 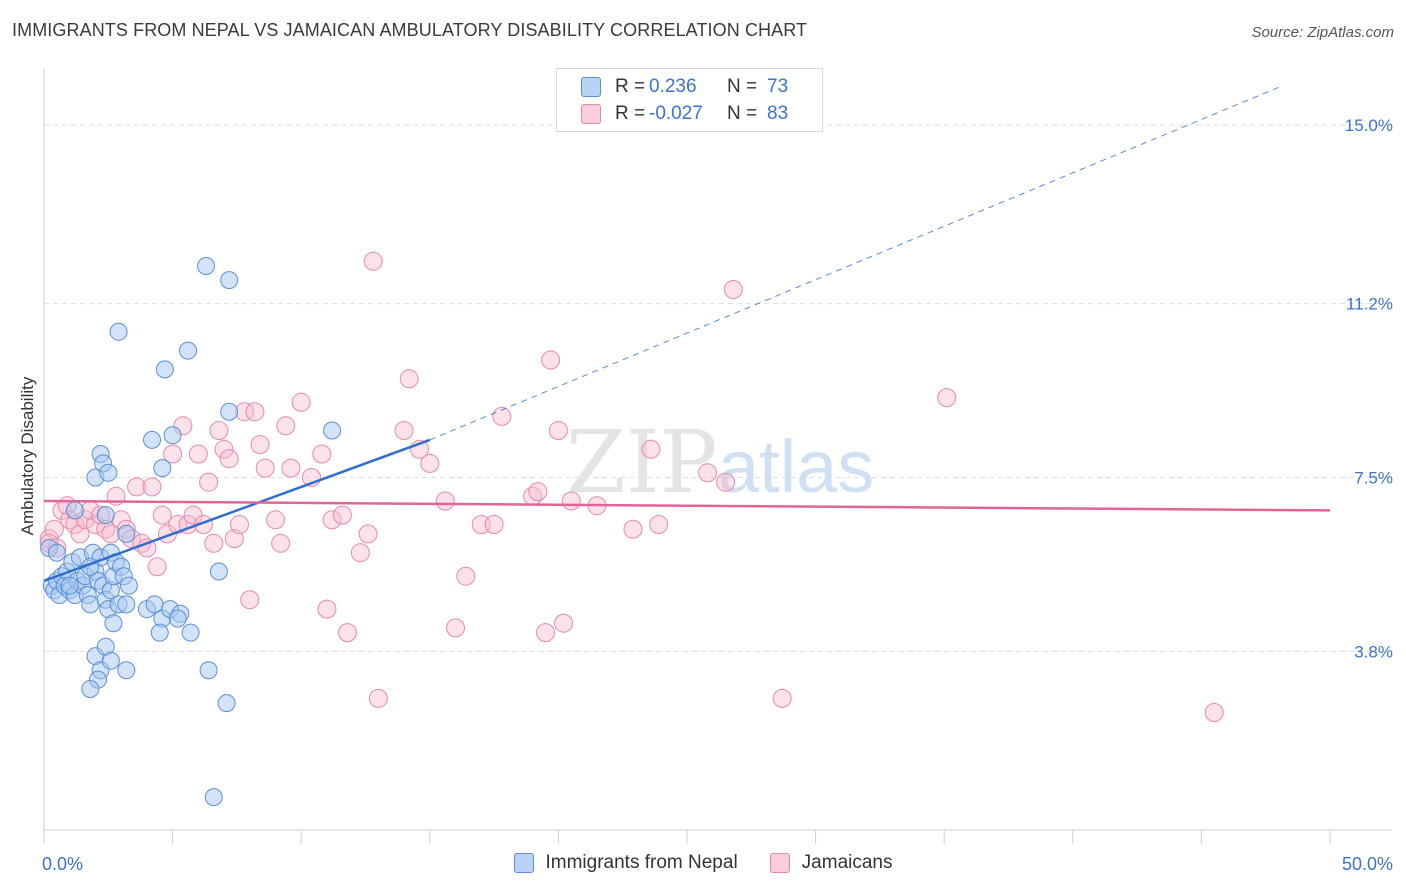 I want to click on legend-r-value: 0.236, so click(x=673, y=86).